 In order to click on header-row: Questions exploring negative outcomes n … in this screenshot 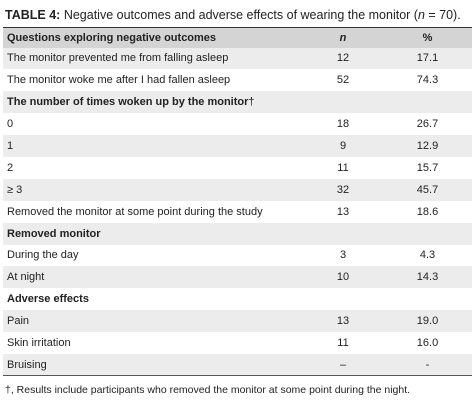, I will do `click(237, 37)`.